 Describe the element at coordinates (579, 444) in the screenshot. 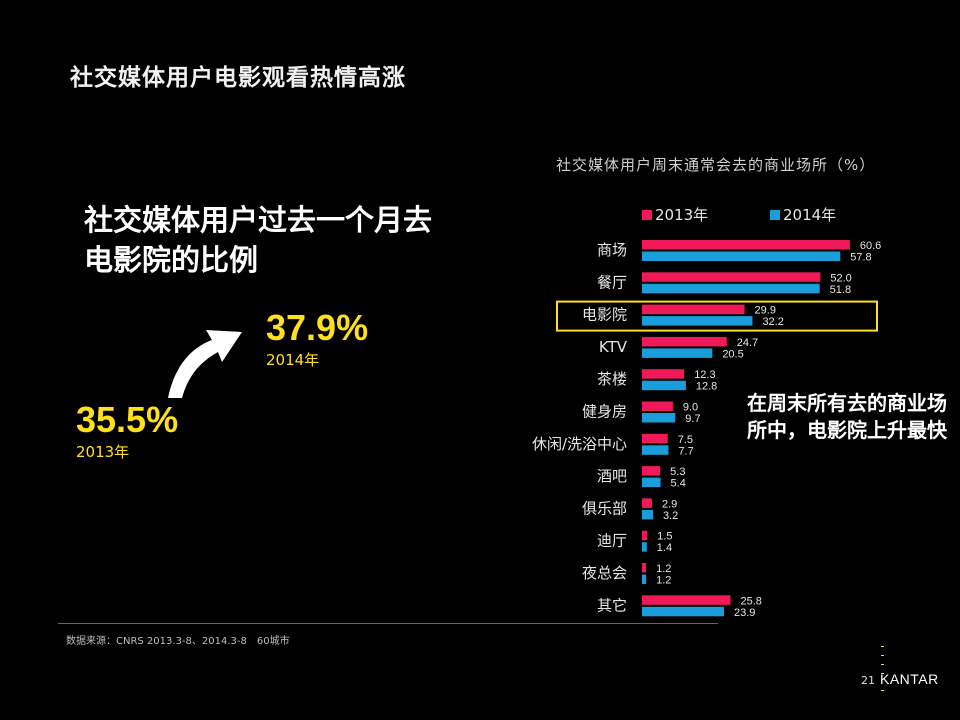

I see `category-label: 休闲/洗浴中心` at that location.